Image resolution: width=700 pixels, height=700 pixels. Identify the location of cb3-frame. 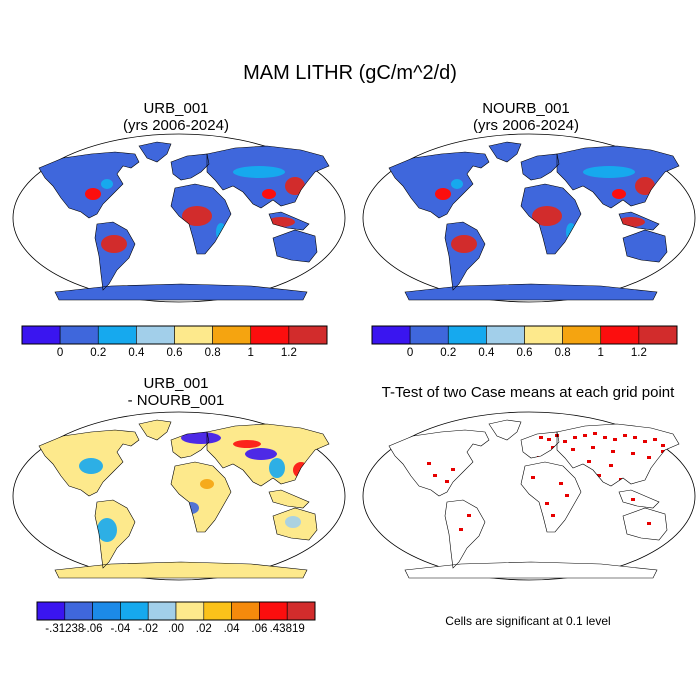
(176, 611).